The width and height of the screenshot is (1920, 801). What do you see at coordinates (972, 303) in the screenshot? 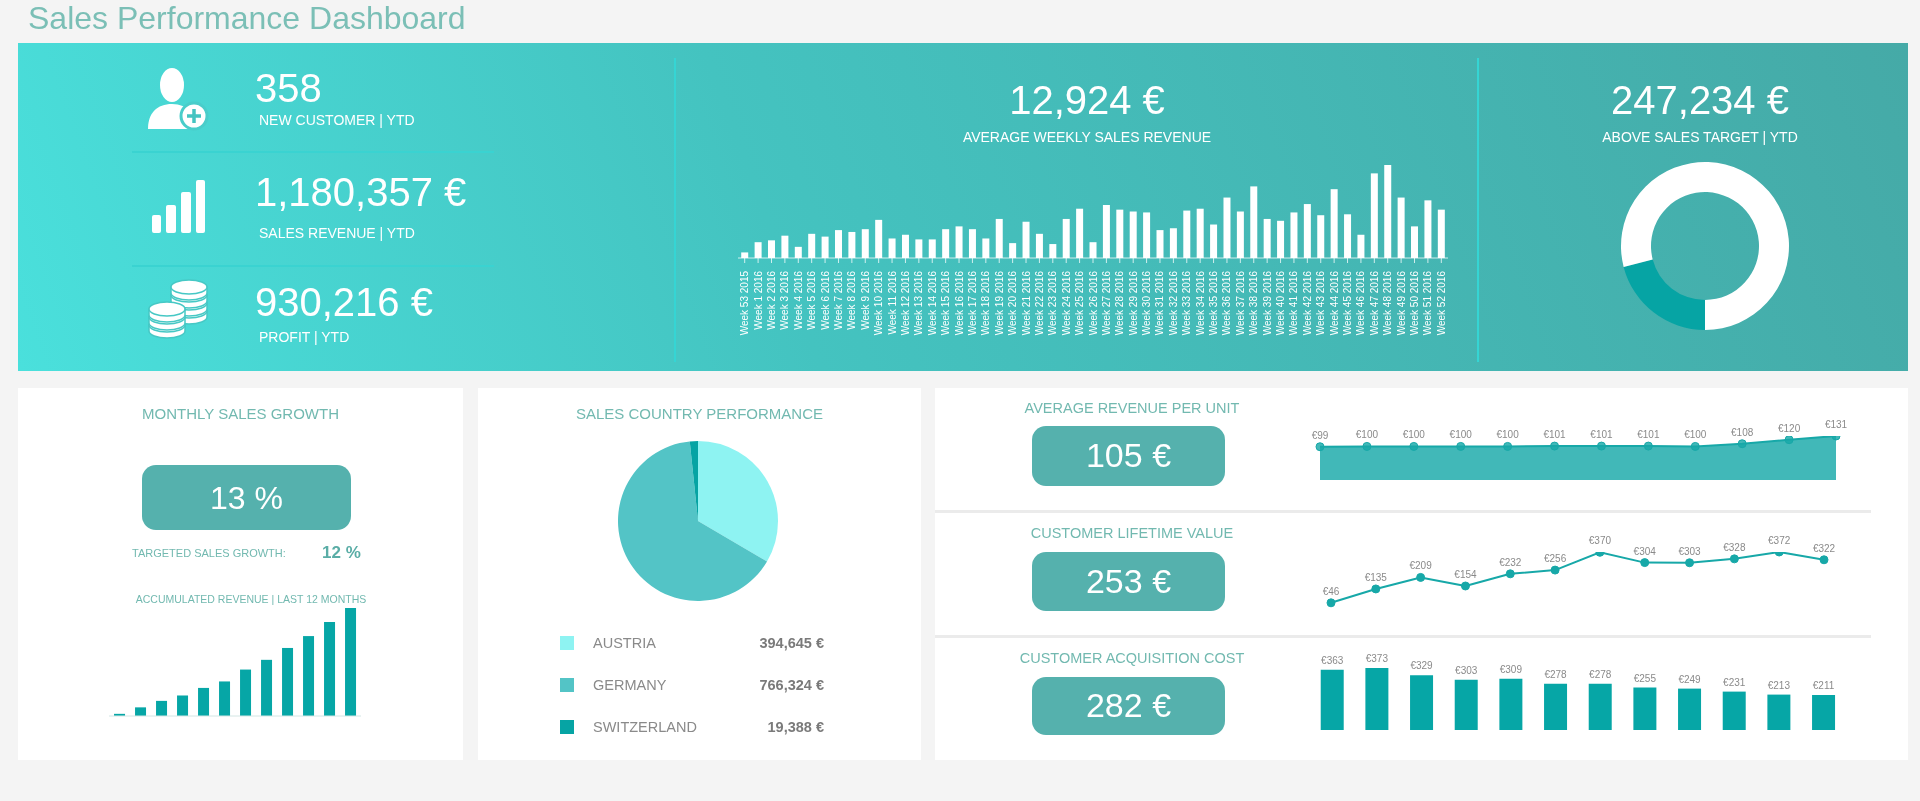
I see `x-tick-label: Week 17 2016` at bounding box center [972, 303].